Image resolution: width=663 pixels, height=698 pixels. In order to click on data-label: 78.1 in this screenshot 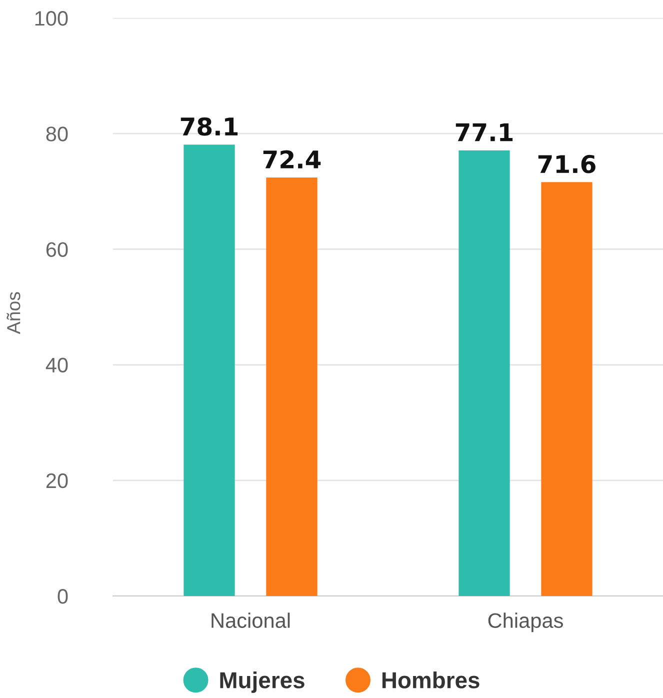, I will do `click(209, 126)`.